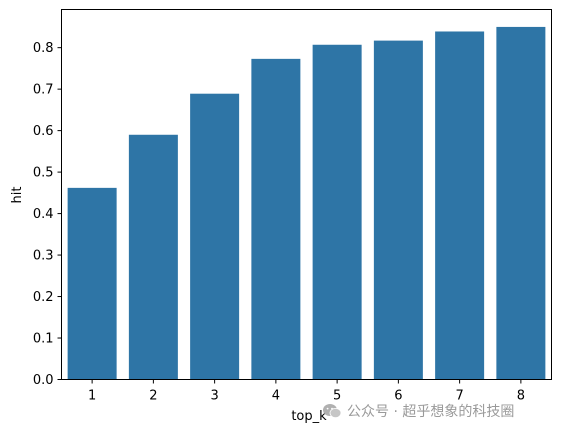 The image size is (567, 433). Describe the element at coordinates (43, 131) in the screenshot. I see `y-tick-label: 0.6` at that location.